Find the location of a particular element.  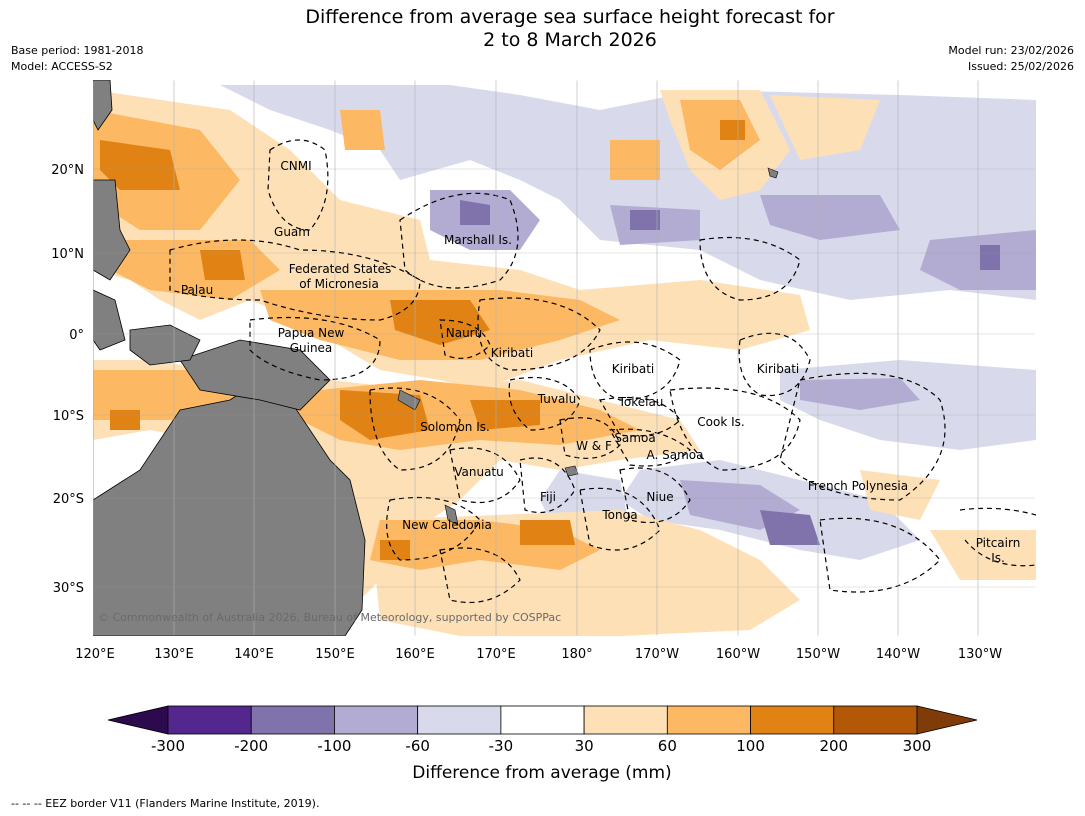

lon-label: 160°E is located at coordinates (415, 654).